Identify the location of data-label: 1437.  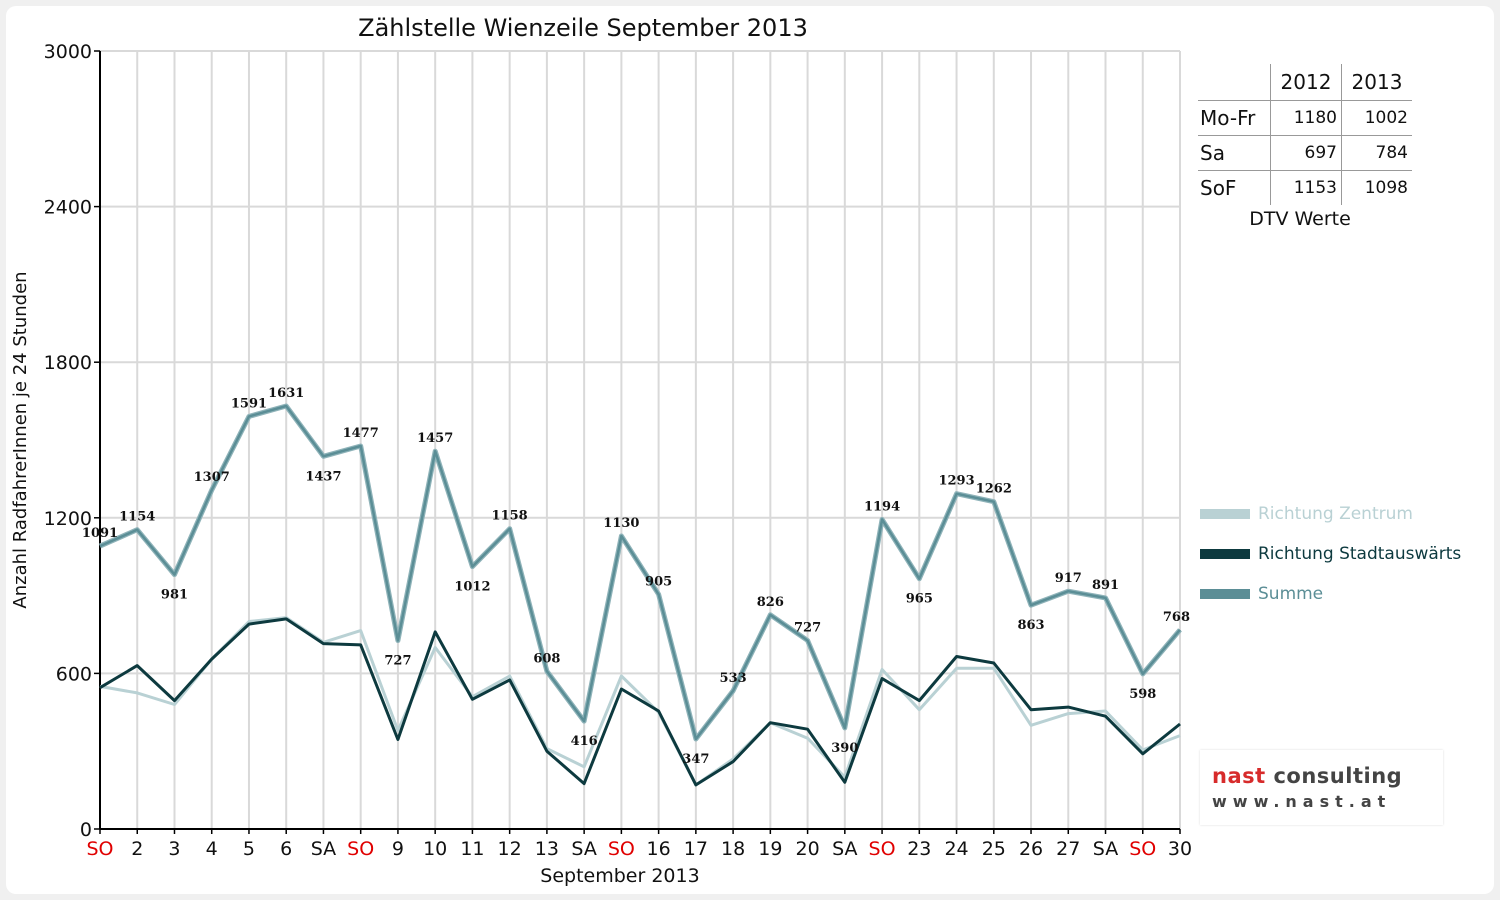
(323, 476).